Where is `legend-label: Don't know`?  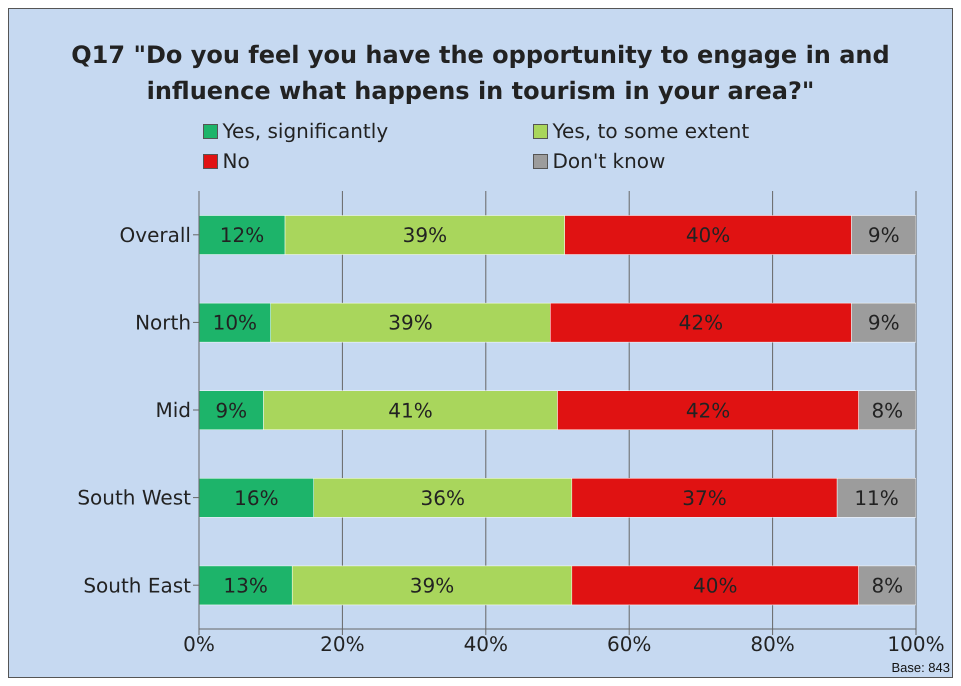 legend-label: Don't know is located at coordinates (609, 161).